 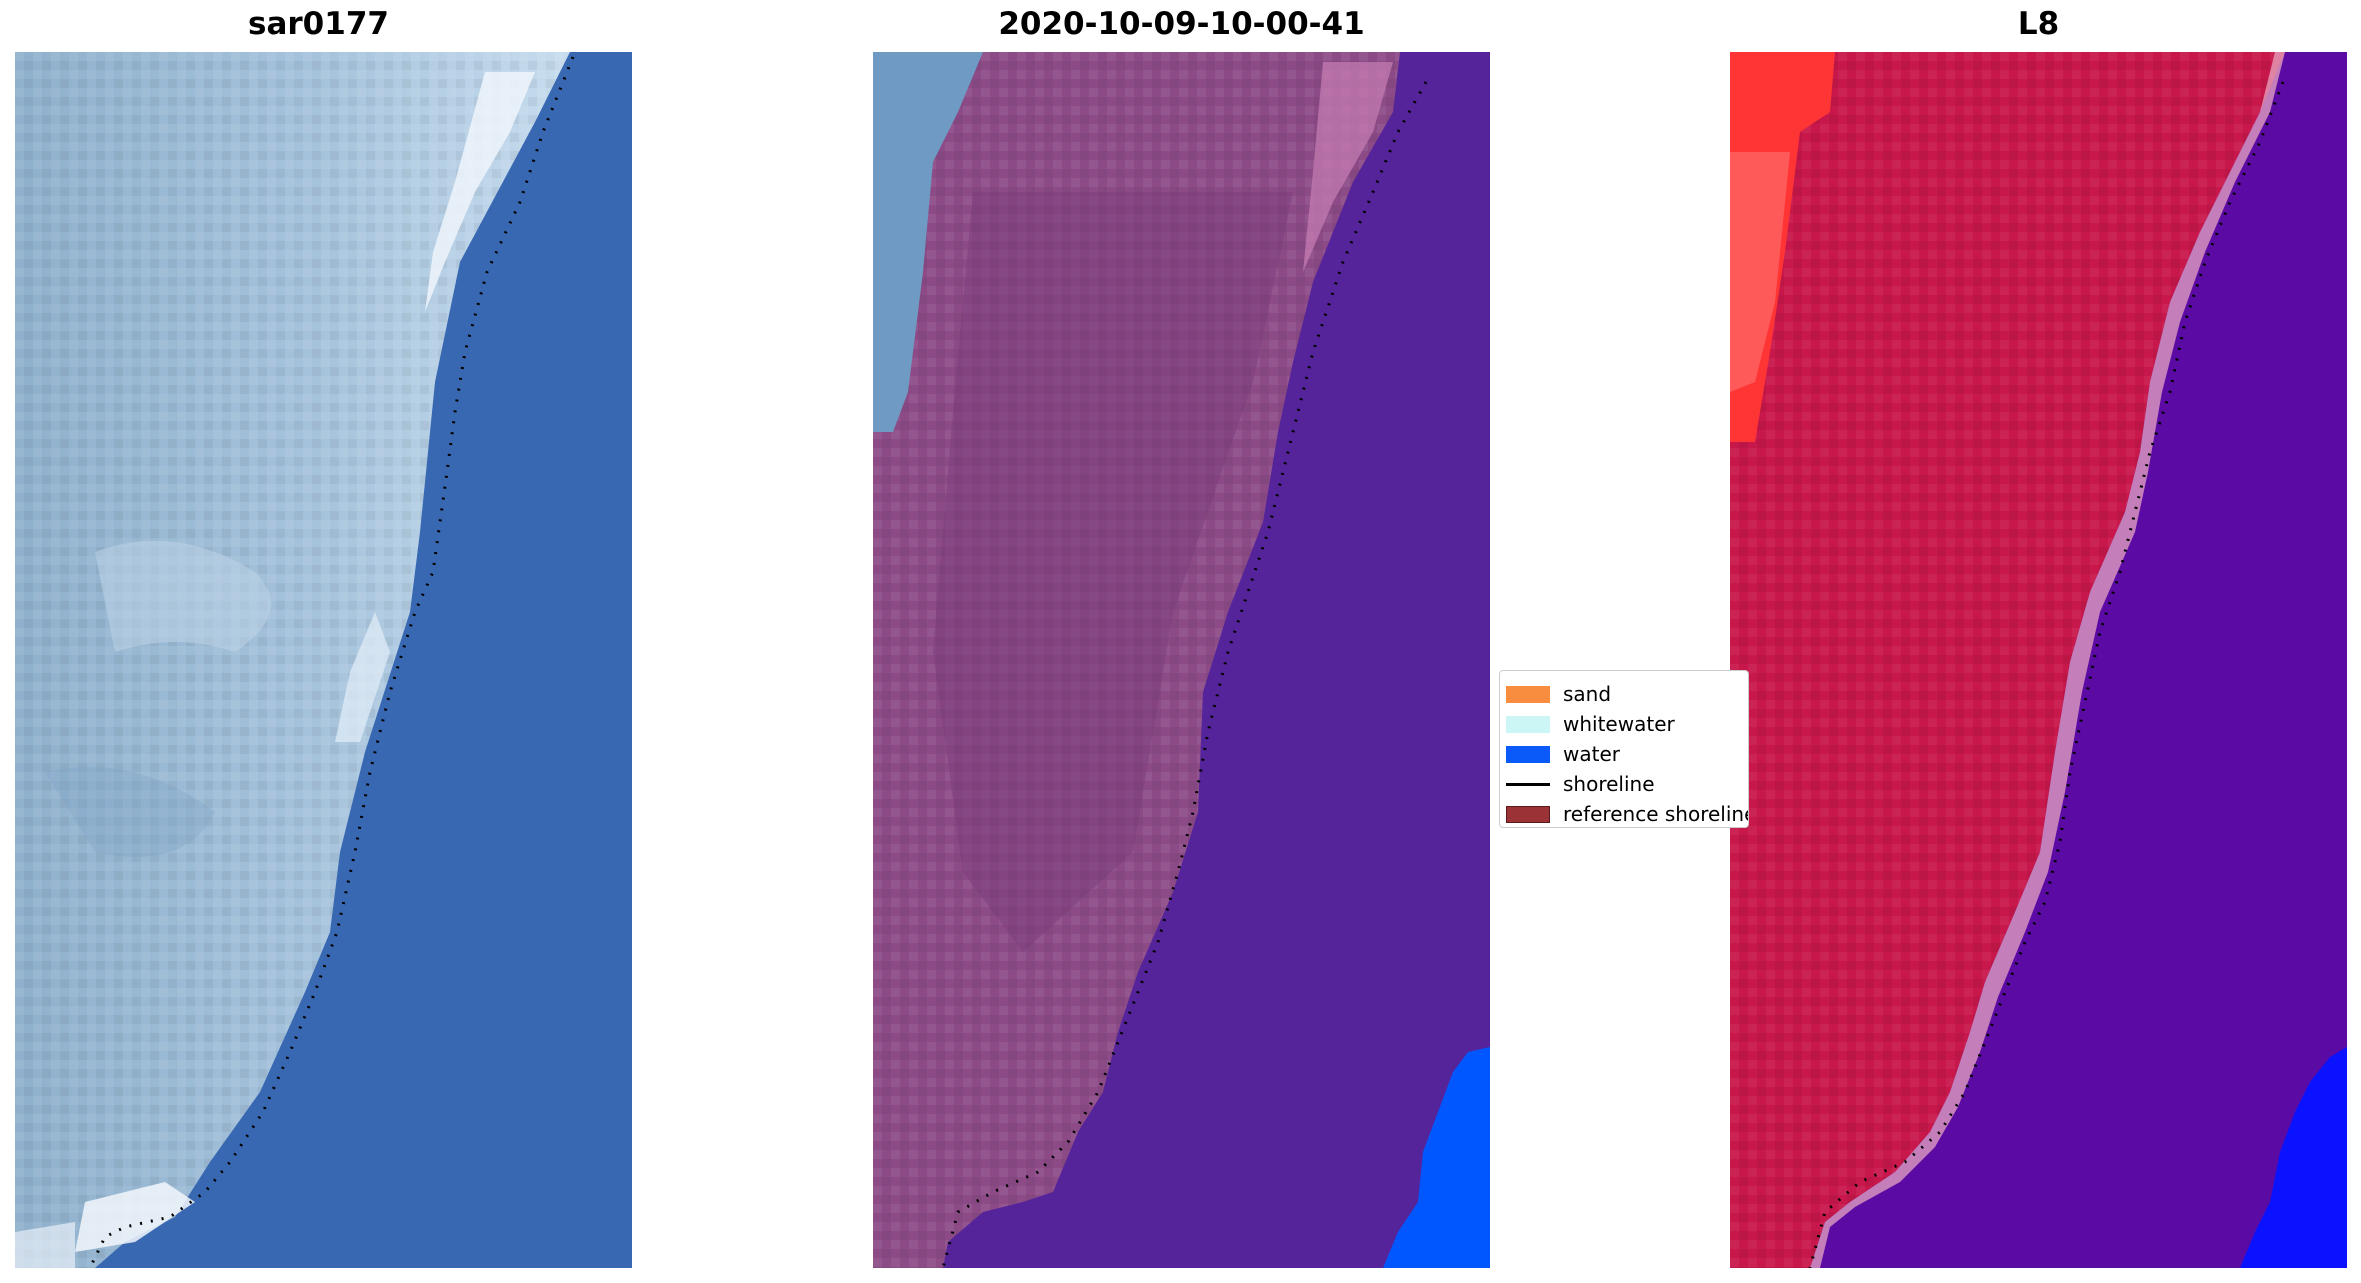 I want to click on whitewater-swatch, so click(x=1528, y=724).